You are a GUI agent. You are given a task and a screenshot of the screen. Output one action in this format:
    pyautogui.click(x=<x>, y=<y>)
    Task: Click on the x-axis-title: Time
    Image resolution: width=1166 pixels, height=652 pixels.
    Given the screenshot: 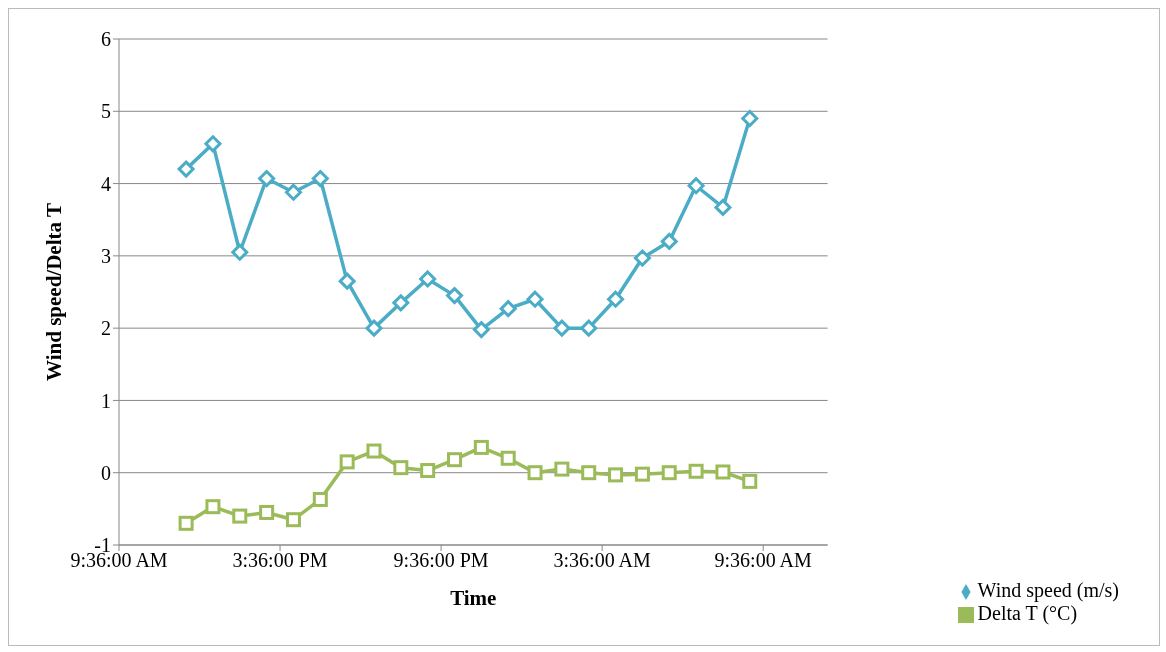 What is the action you would take?
    pyautogui.click(x=473, y=598)
    